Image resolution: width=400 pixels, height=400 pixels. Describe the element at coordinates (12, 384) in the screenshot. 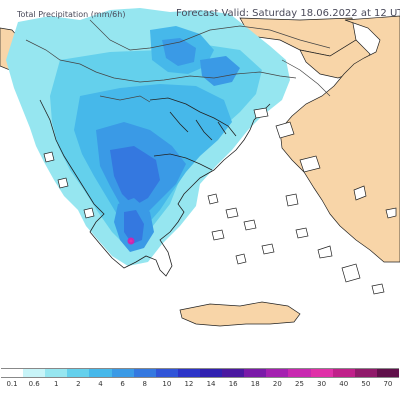

I see `legend-tick: 0.1` at that location.